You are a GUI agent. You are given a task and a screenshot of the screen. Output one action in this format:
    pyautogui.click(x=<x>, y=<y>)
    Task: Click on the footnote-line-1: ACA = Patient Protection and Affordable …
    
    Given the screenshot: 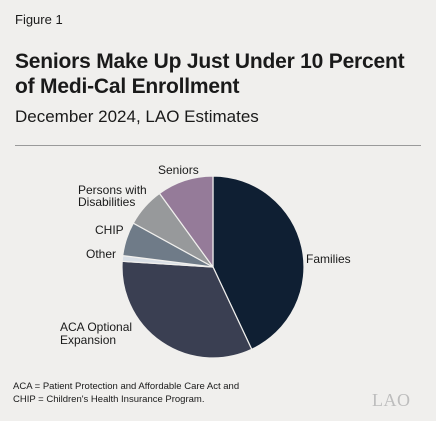 What is the action you would take?
    pyautogui.click(x=126, y=386)
    